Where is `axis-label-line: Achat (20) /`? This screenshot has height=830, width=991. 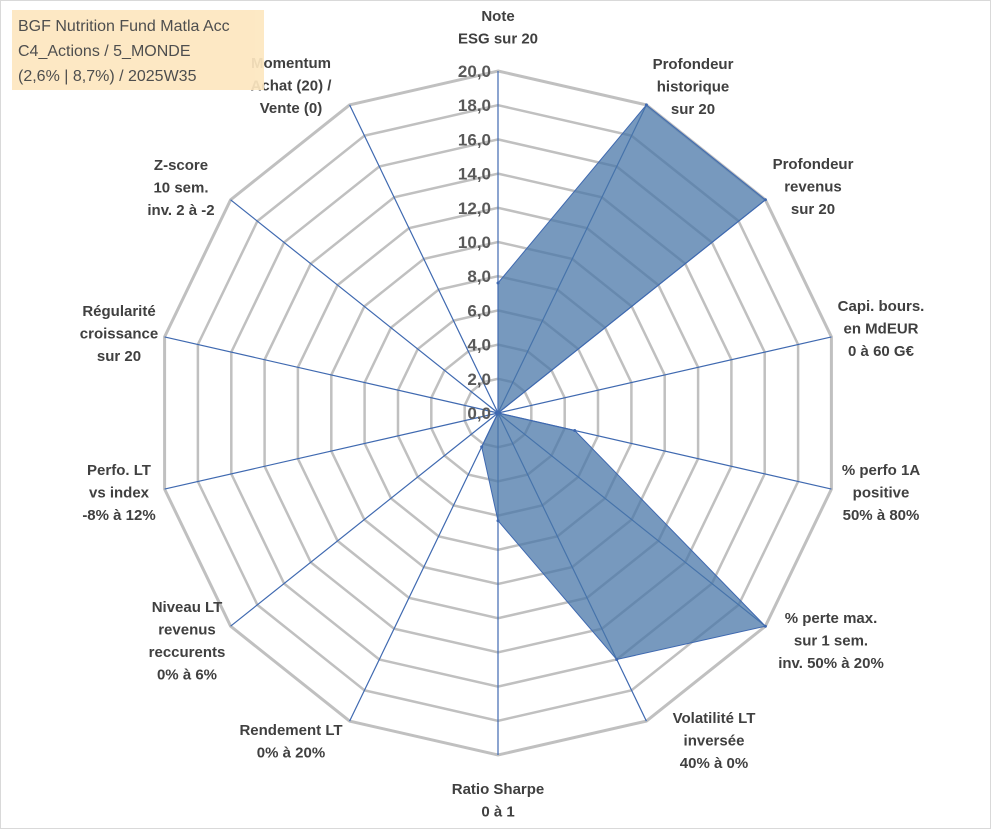
axis-label-line: Achat (20) / is located at coordinates (292, 86).